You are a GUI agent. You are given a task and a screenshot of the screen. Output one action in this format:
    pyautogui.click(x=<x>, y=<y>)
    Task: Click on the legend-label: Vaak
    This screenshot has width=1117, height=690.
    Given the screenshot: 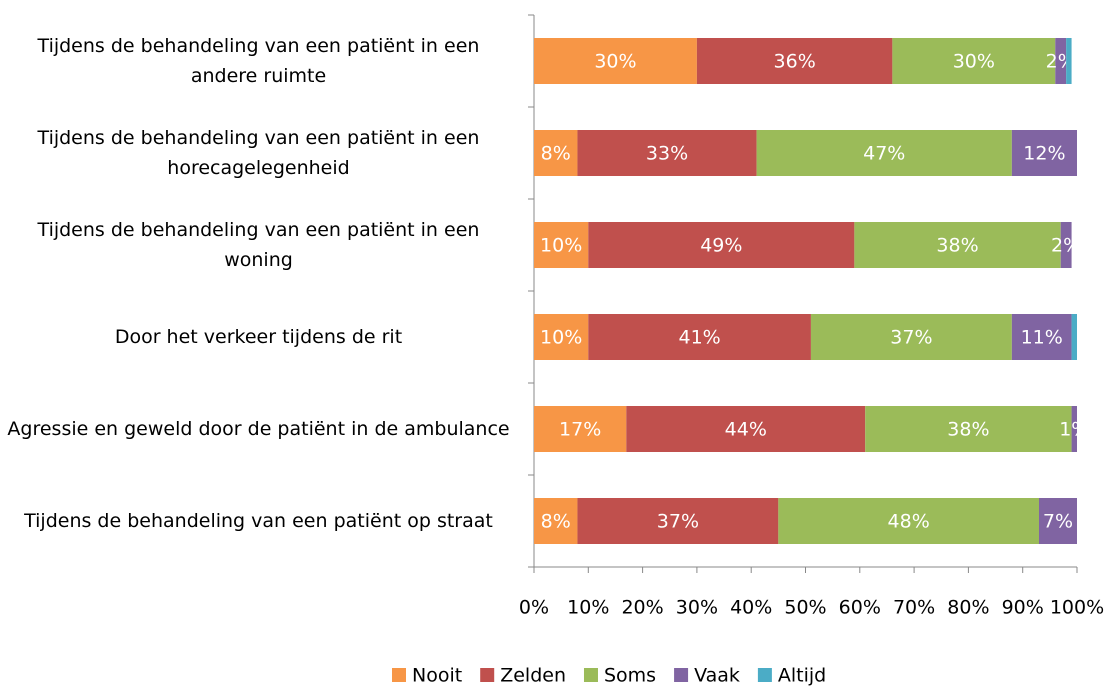 What is the action you would take?
    pyautogui.click(x=717, y=676)
    